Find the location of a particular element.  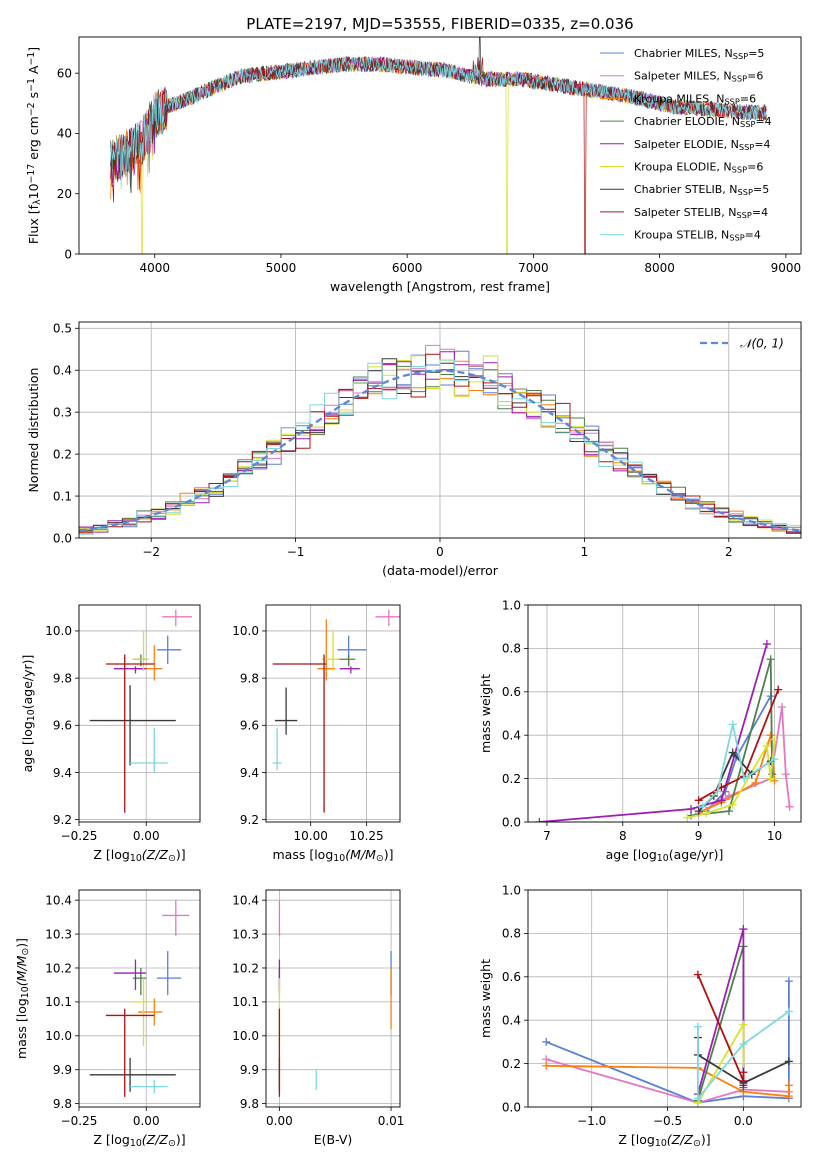

plot-area-spectrum is located at coordinates (438, 145).